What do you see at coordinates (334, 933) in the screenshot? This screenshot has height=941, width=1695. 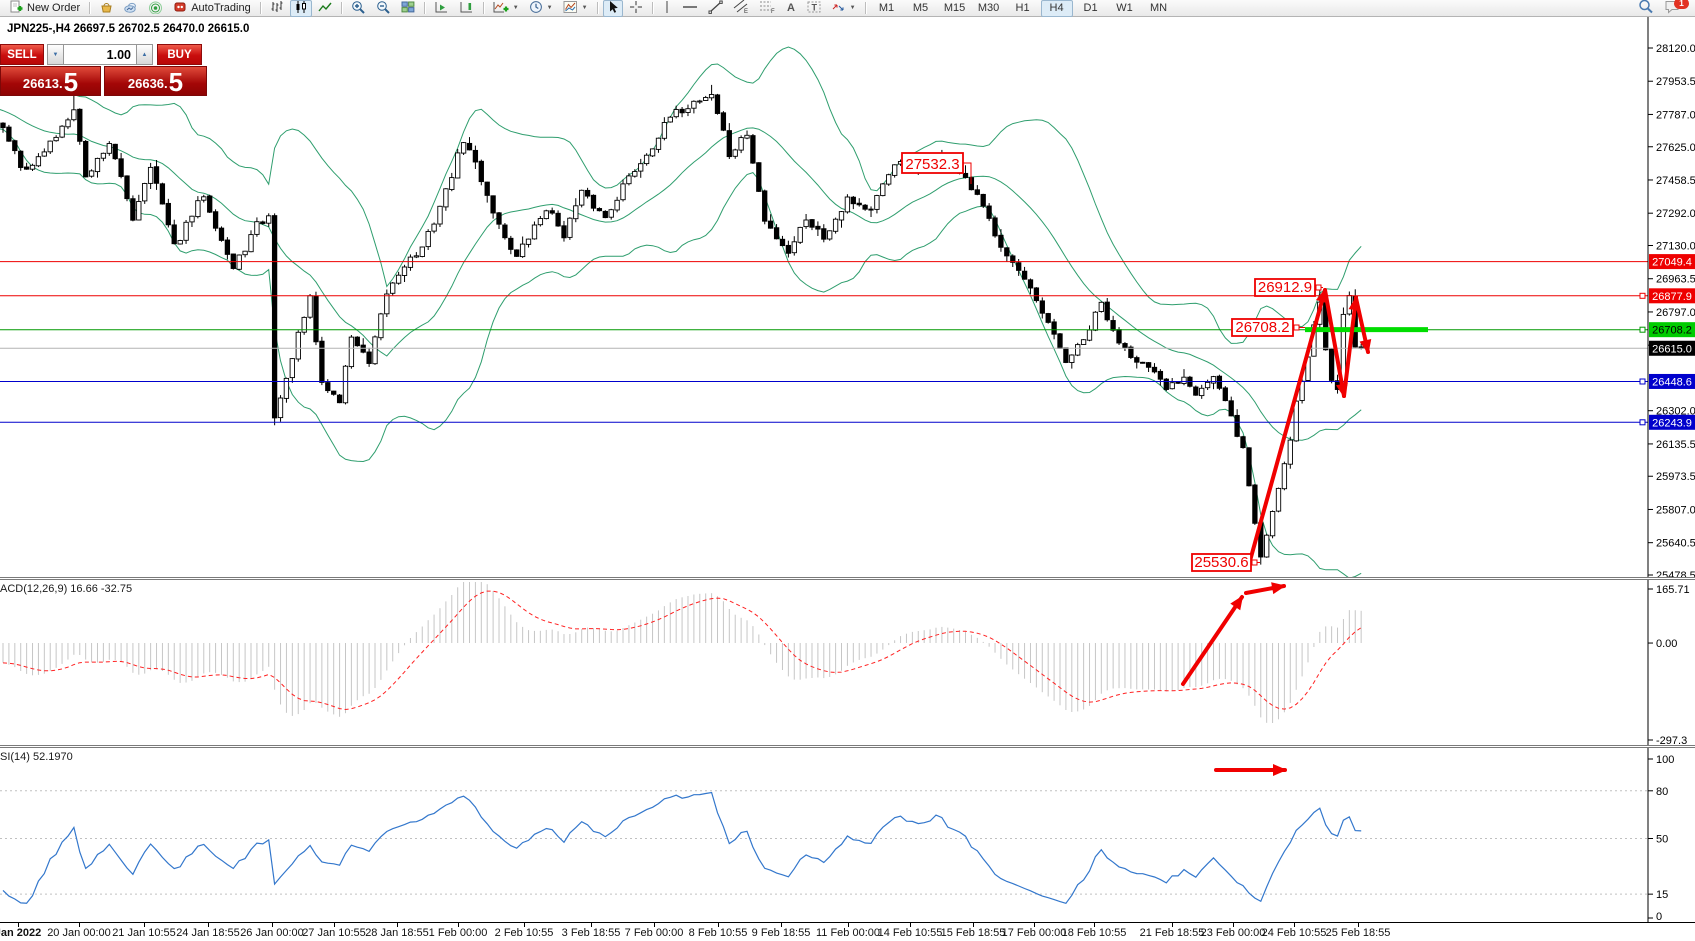 I see `time-label: 27 Jan 10:55` at bounding box center [334, 933].